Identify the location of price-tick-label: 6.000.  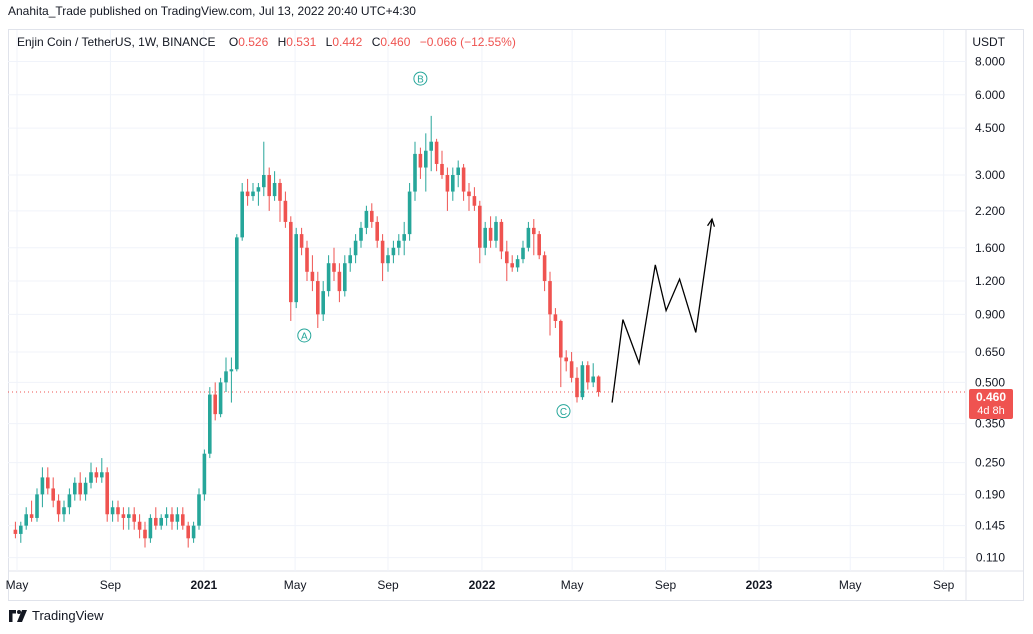
(990, 95).